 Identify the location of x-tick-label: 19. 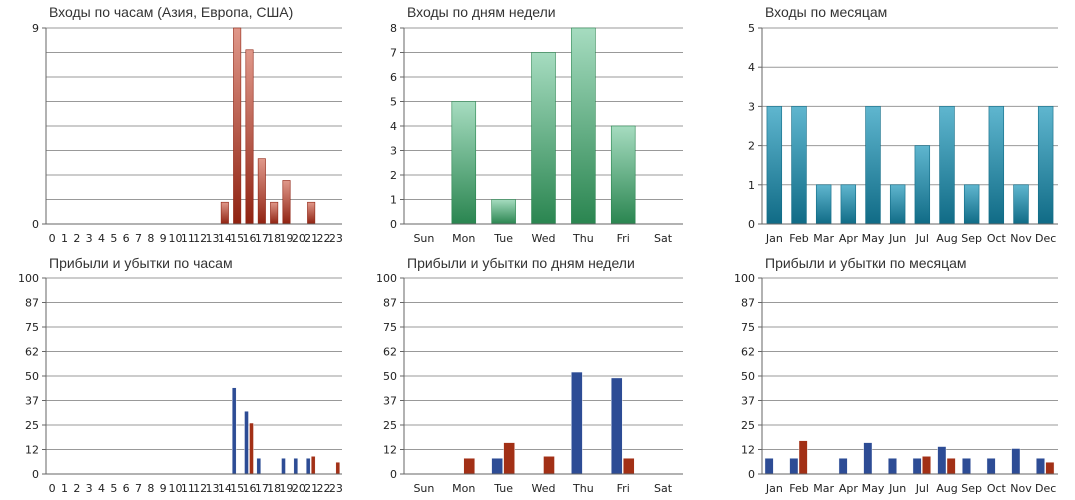
(287, 488).